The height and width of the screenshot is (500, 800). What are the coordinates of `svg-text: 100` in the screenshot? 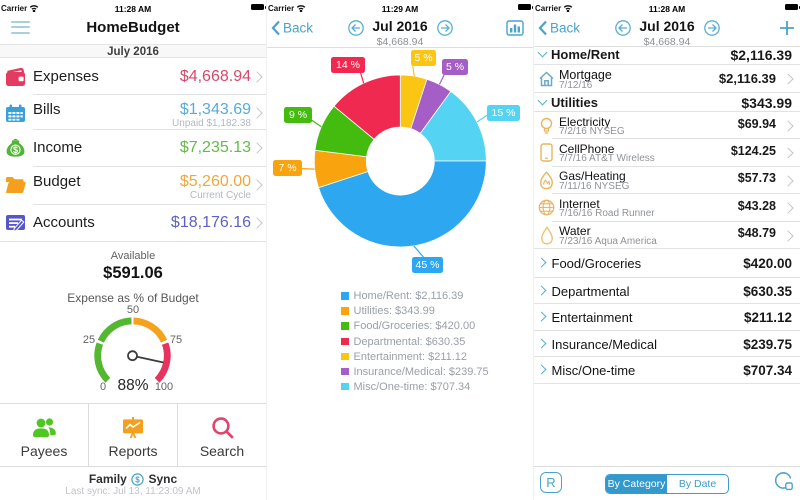 It's located at (164, 387).